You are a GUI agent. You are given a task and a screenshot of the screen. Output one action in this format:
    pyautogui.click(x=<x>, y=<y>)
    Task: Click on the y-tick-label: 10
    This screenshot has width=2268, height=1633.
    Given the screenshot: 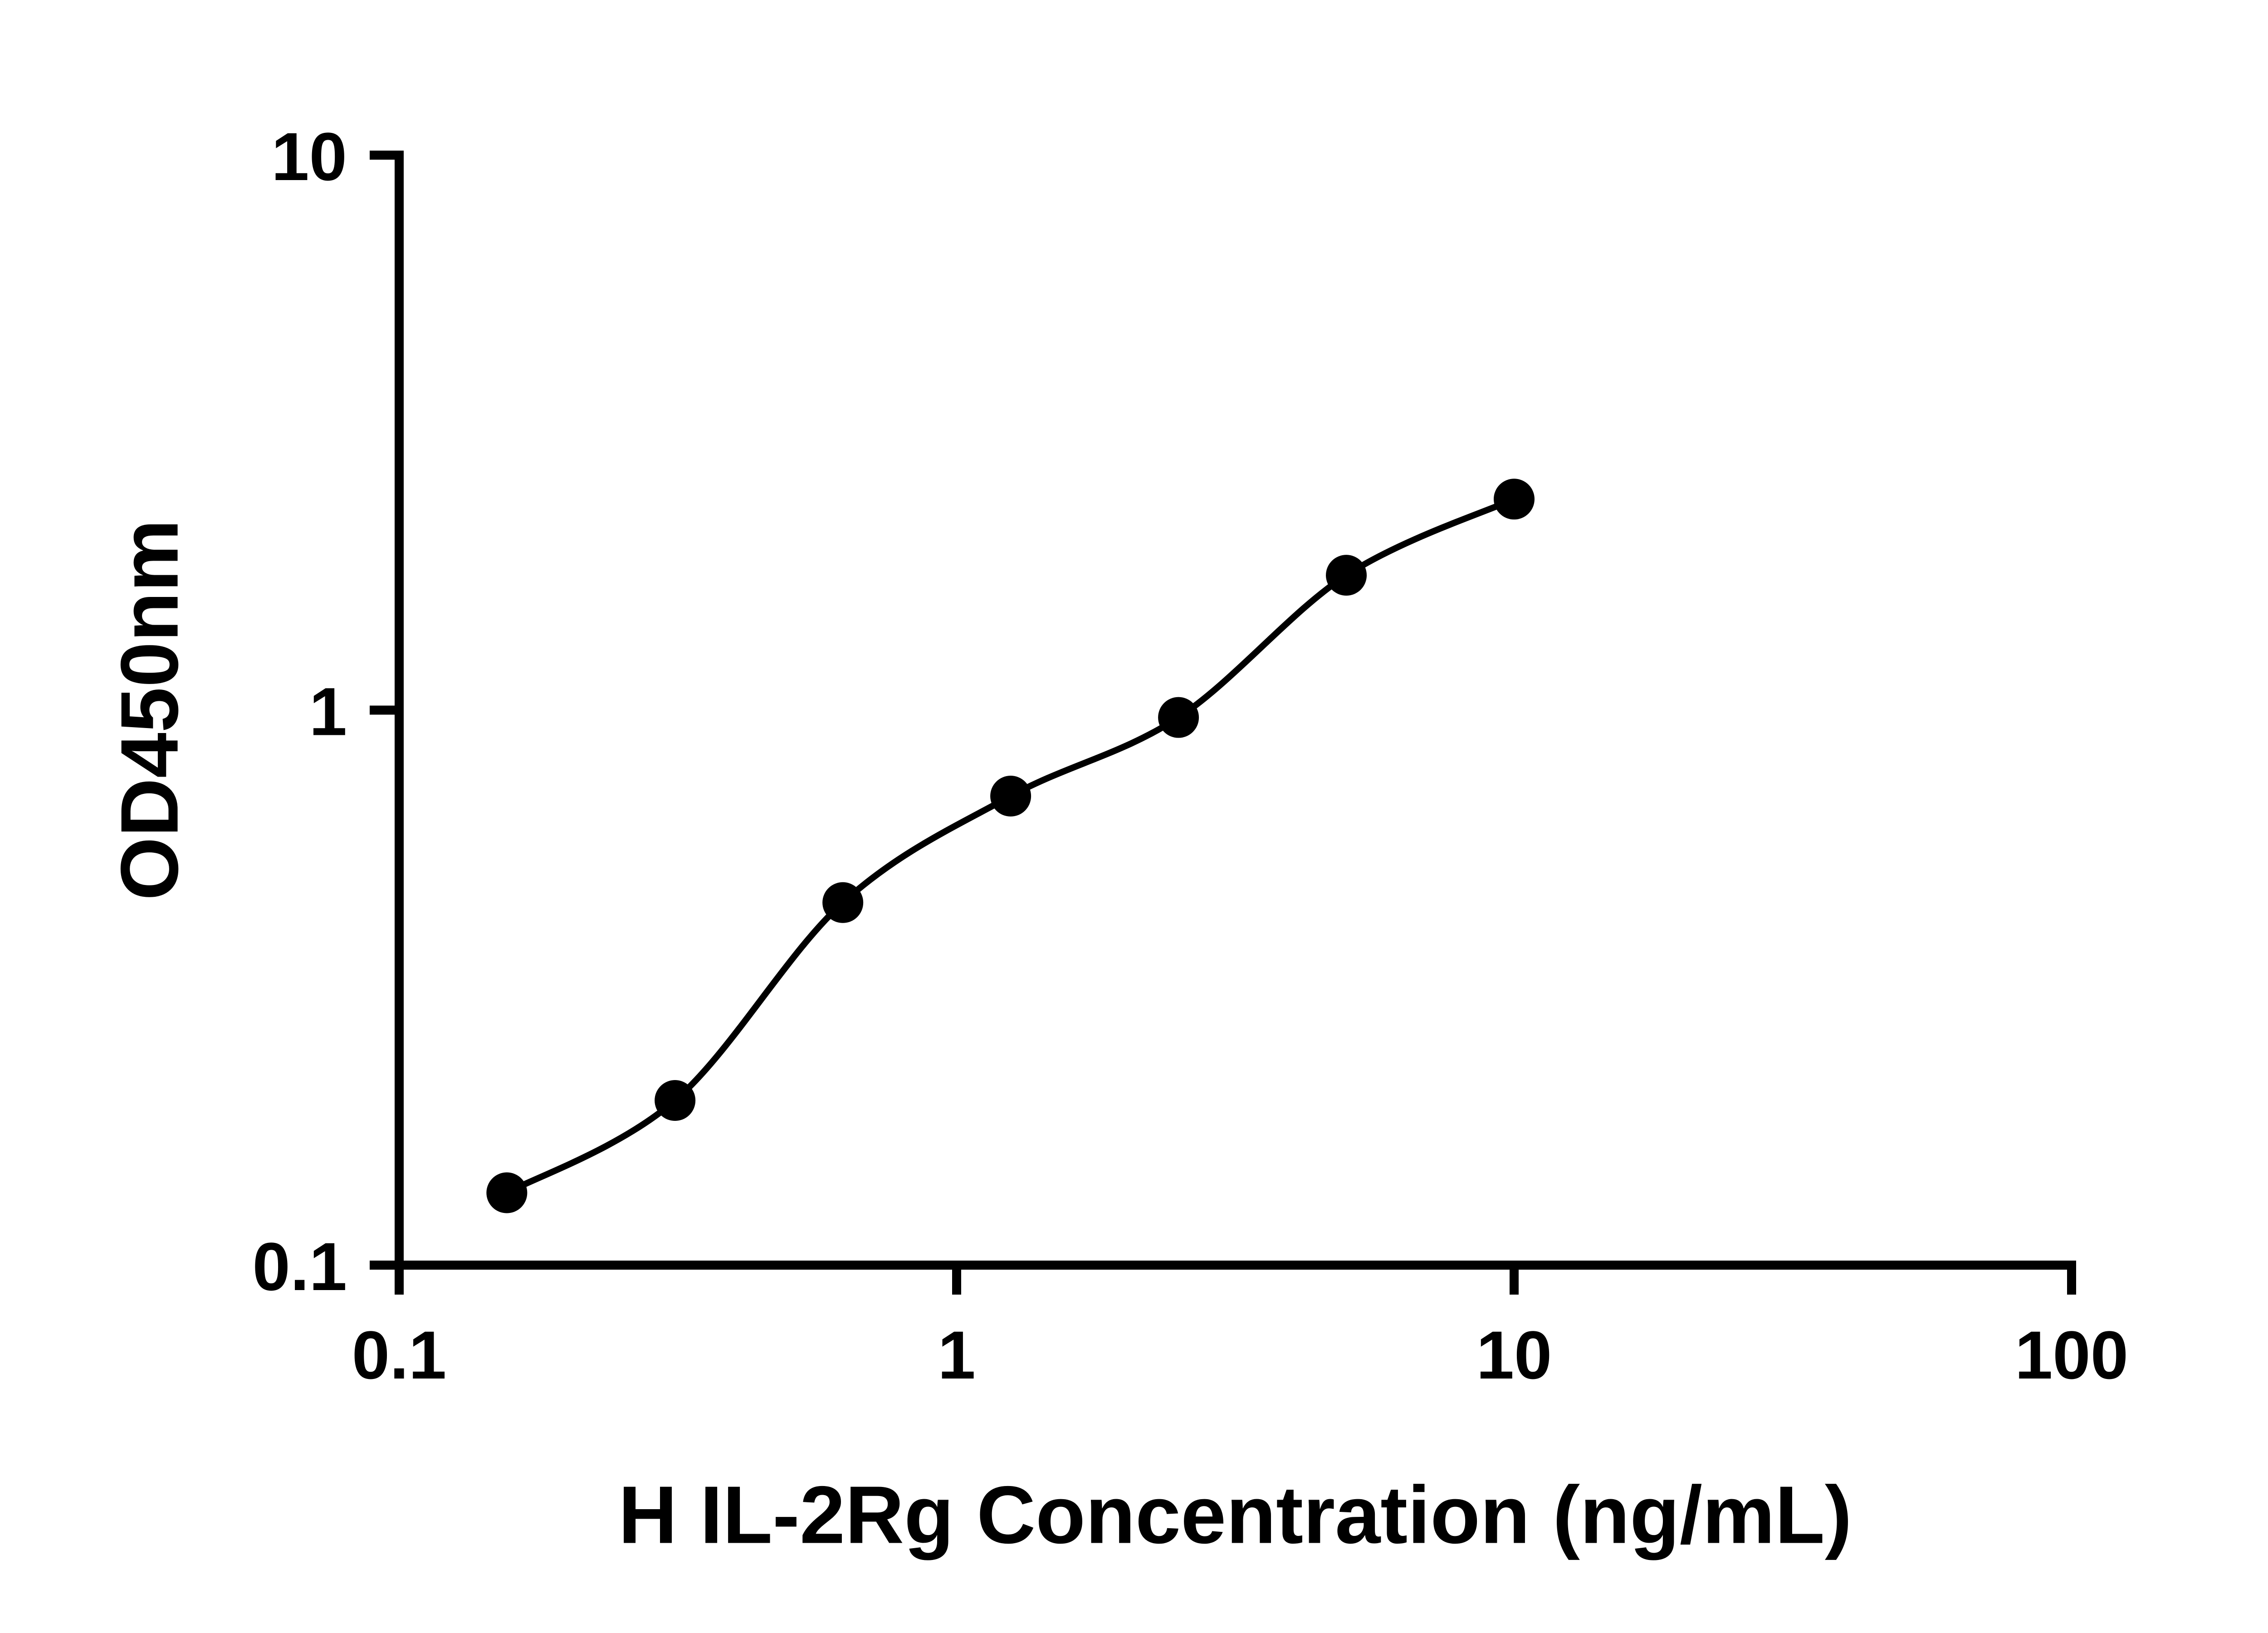 What is the action you would take?
    pyautogui.click(x=309, y=156)
    